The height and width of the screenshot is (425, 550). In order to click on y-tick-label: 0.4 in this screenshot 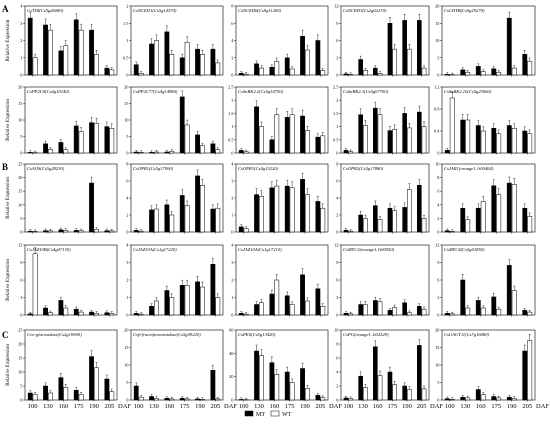, I will do `click(437, 131)`.